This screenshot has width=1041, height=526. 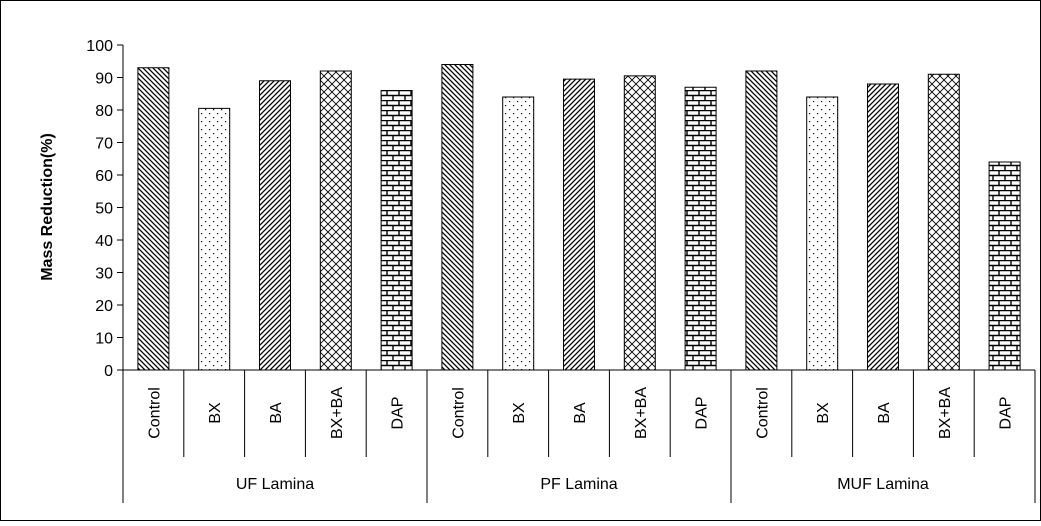 What do you see at coordinates (335, 220) in the screenshot?
I see `bar-uf-bx-ba` at bounding box center [335, 220].